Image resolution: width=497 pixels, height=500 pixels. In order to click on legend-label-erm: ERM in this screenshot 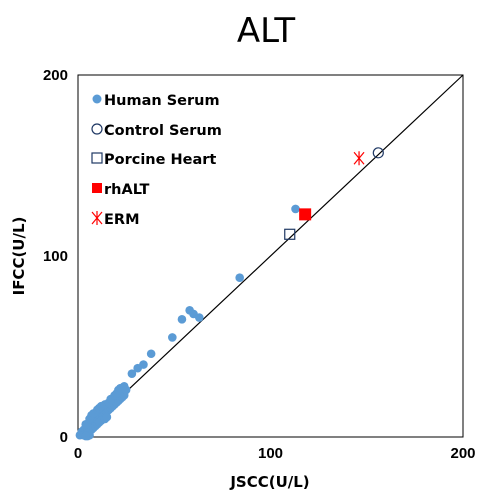, I will do `click(122, 220)`.